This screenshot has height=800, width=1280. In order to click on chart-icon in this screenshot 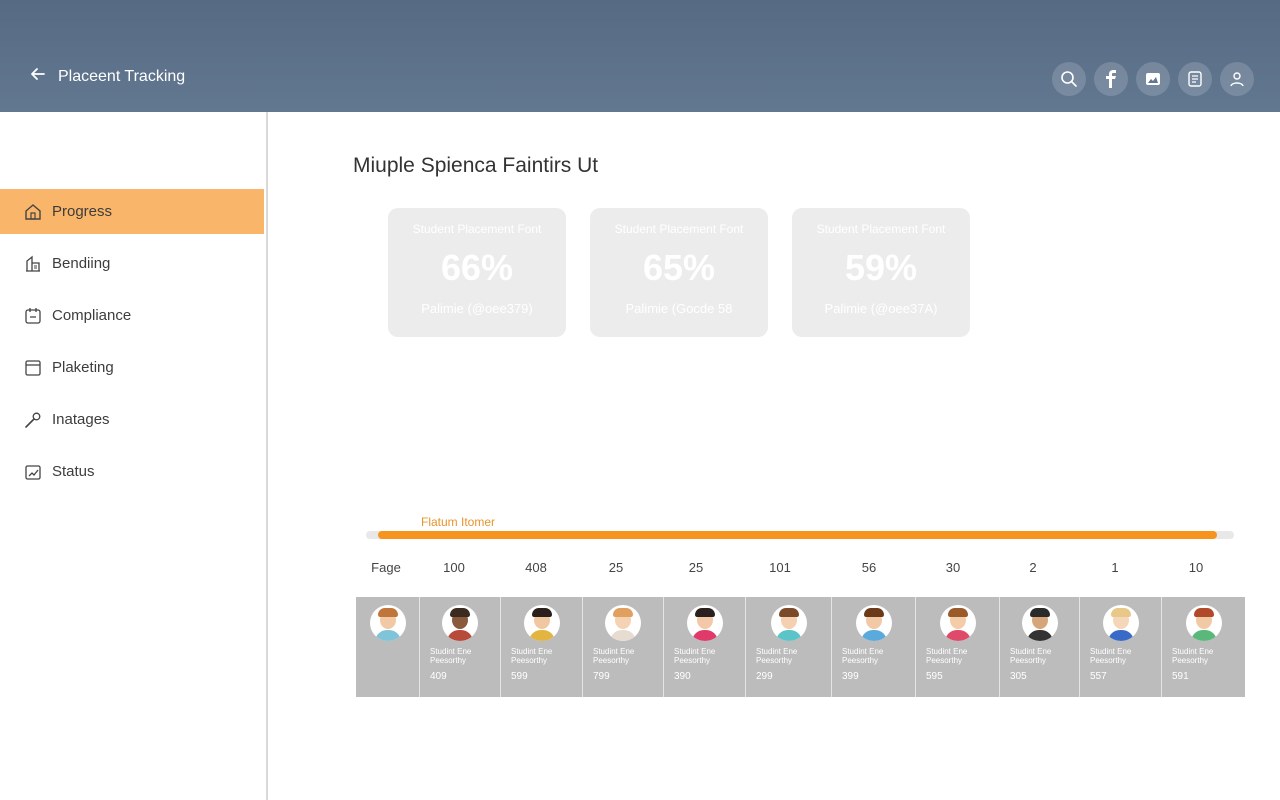, I will do `click(33, 472)`.